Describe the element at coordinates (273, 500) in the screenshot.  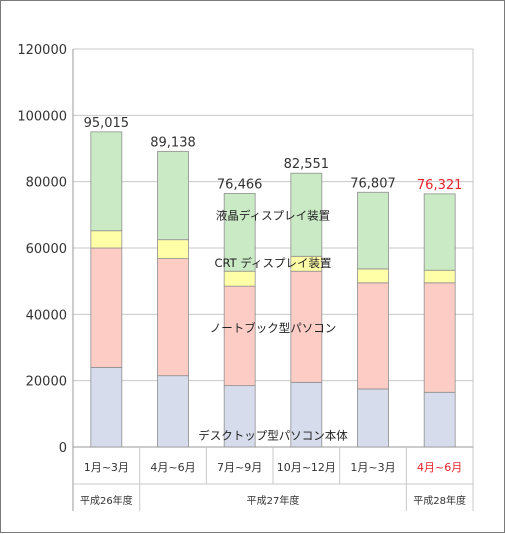
I see `period-label: 平成27年度` at that location.